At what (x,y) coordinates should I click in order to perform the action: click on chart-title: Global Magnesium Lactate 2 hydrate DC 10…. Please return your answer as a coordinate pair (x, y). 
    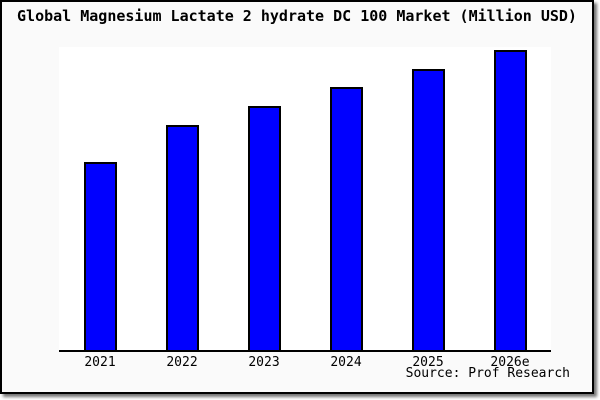
    Looking at the image, I should click on (297, 16).